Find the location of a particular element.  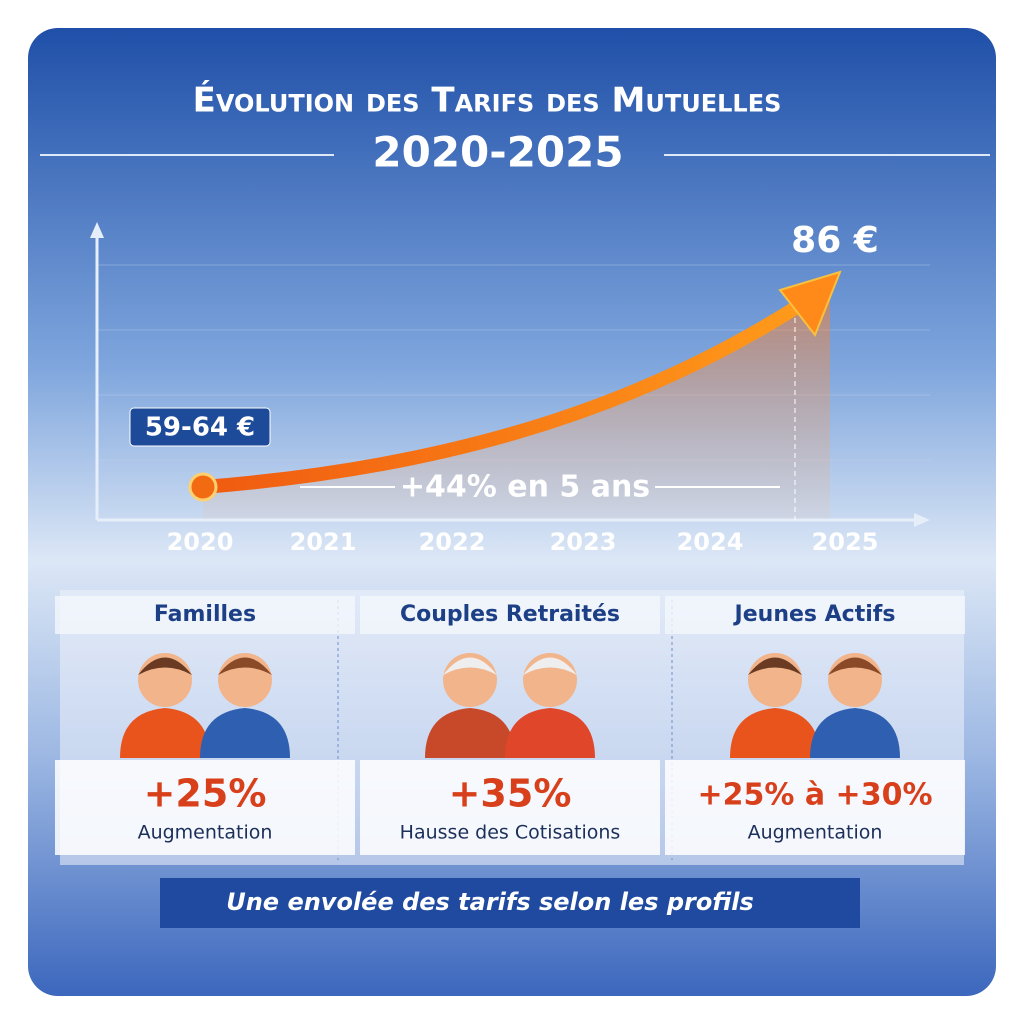

increase: +44% en 5 ans is located at coordinates (525, 487).